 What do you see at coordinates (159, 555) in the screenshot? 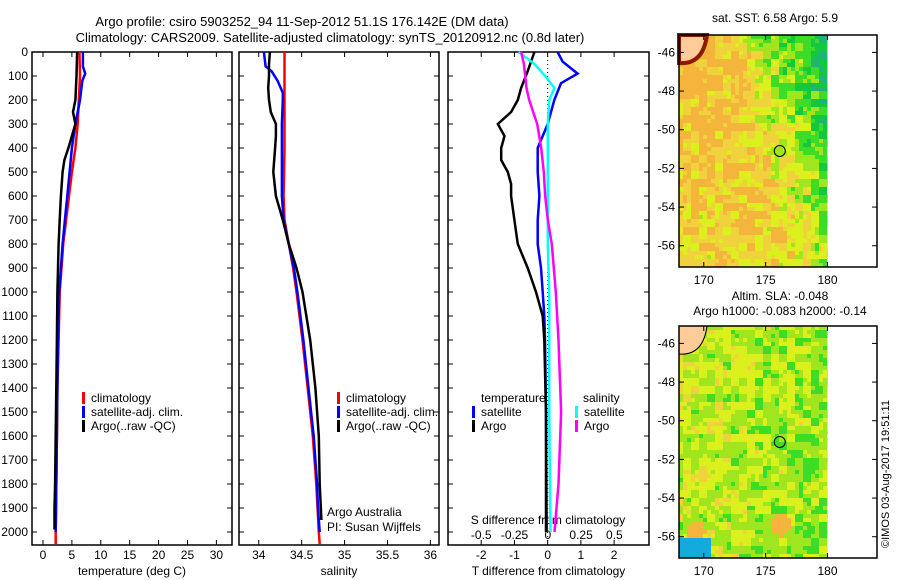
I see `x-tick-label: 20` at bounding box center [159, 555].